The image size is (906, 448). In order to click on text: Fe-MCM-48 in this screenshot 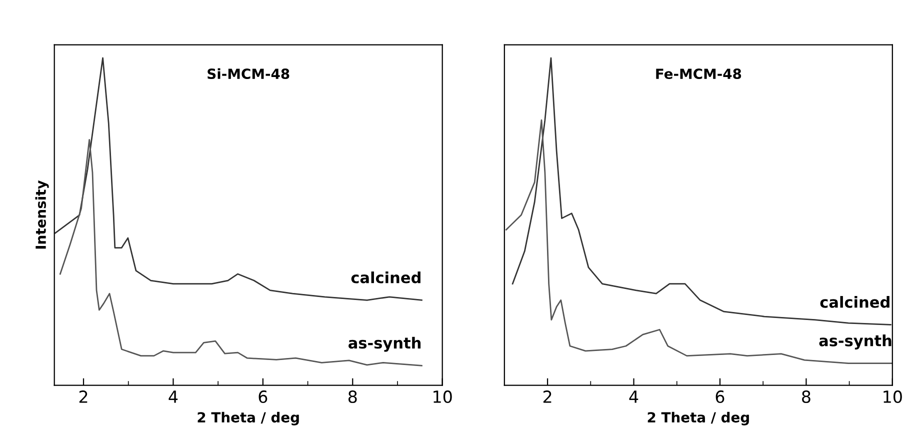, I will do `click(699, 74)`.